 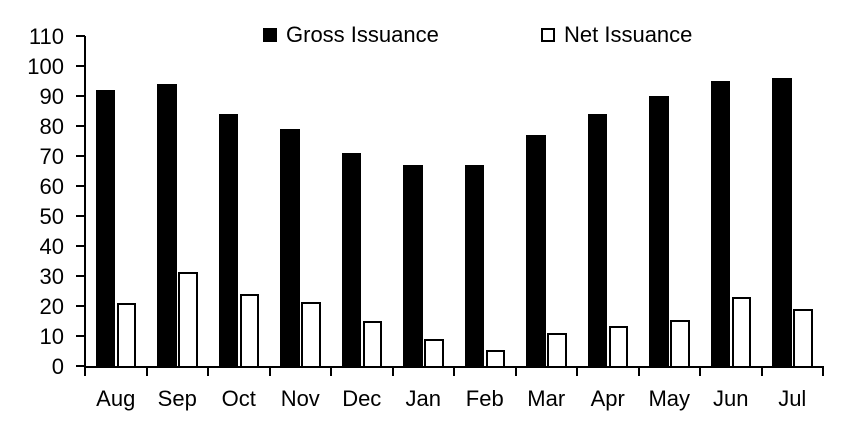 What do you see at coordinates (51, 216) in the screenshot?
I see `y-tick-label: 50` at bounding box center [51, 216].